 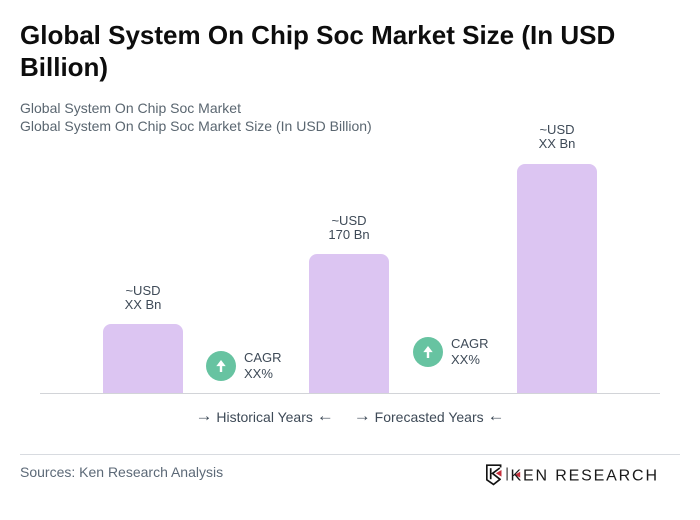 I want to click on svg-text: KEN RESEARCH, so click(x=584, y=476).